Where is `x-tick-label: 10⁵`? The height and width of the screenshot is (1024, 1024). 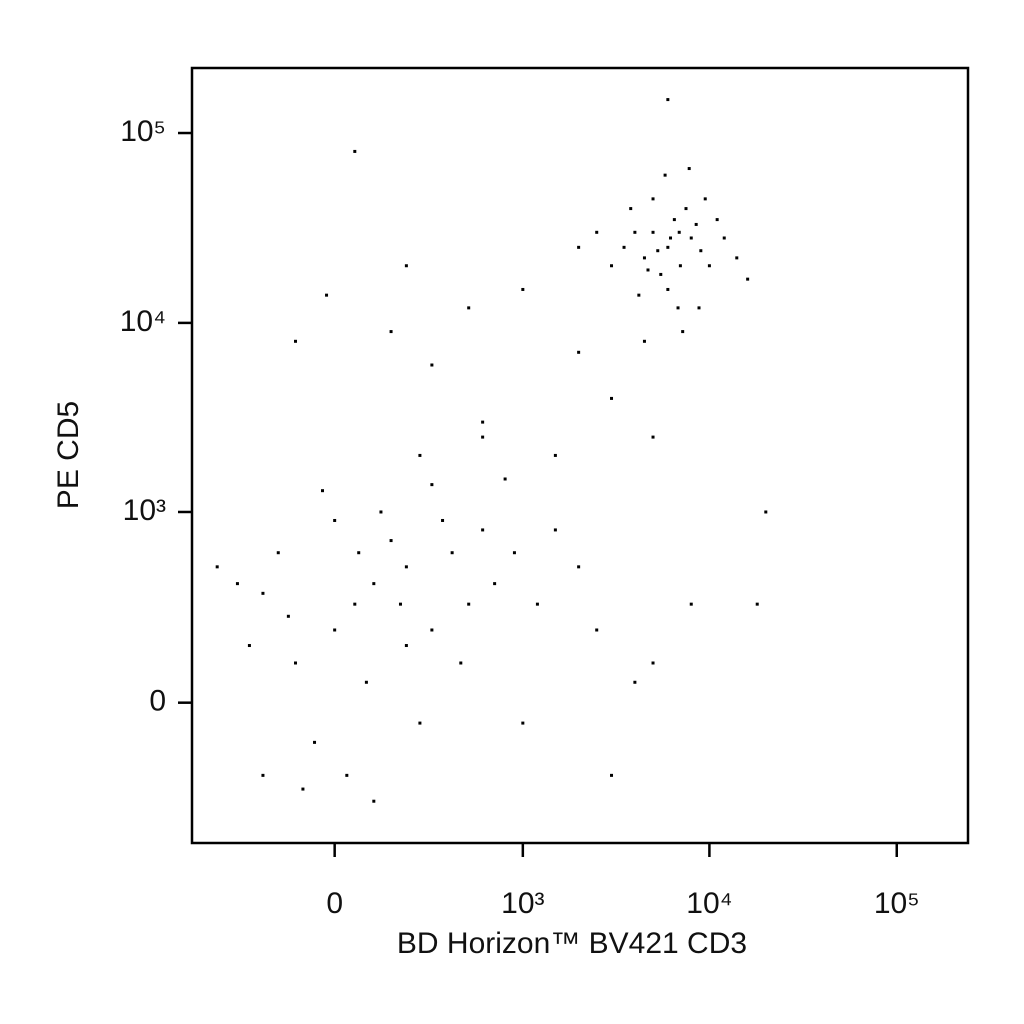 x-tick-label: 10⁵ is located at coordinates (897, 903).